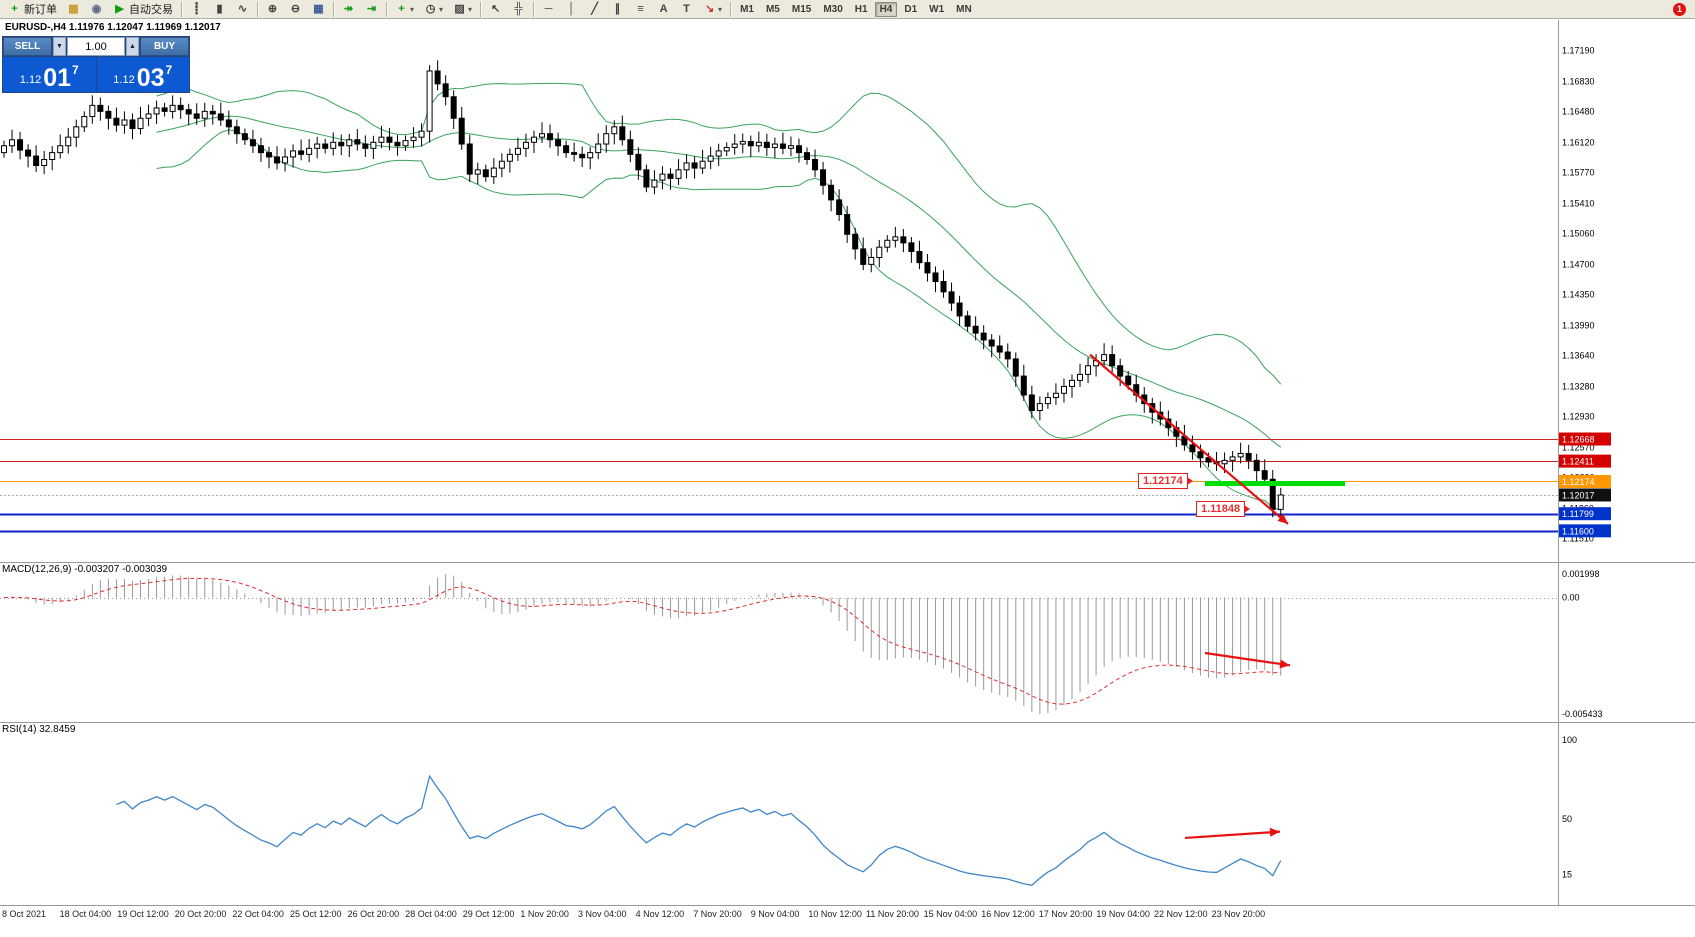 Image resolution: width=1695 pixels, height=937 pixels. Describe the element at coordinates (833, 9) in the screenshot. I see `timeframe-m30-button: M30` at that location.